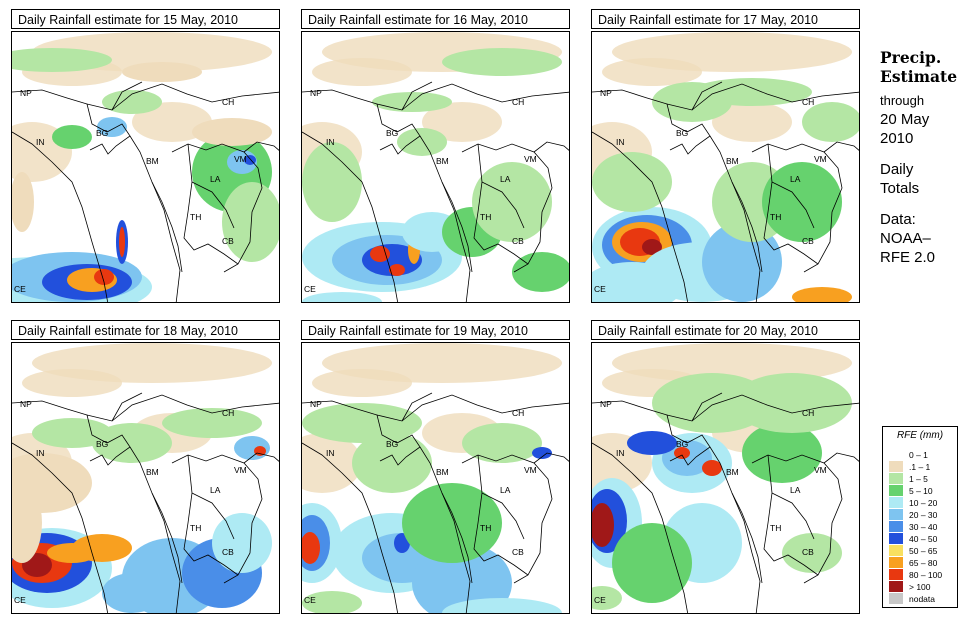 This screenshot has width=967, height=639. Describe the element at coordinates (926, 574) in the screenshot. I see `colorbar-label: 80 – 100` at that location.